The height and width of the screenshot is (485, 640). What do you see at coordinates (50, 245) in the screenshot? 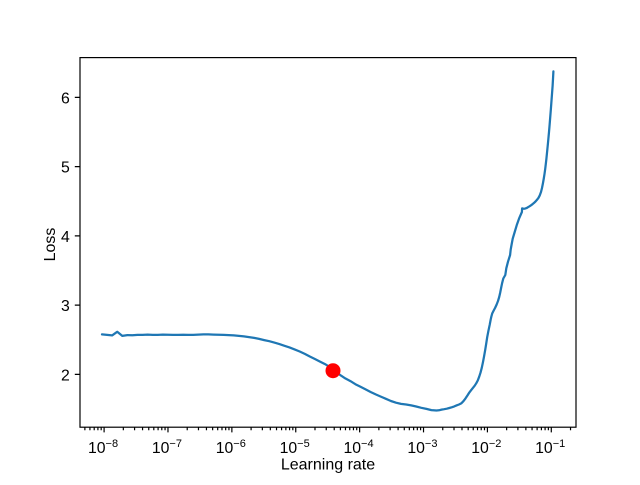
I see `svg-text: Loss` at bounding box center [50, 245].